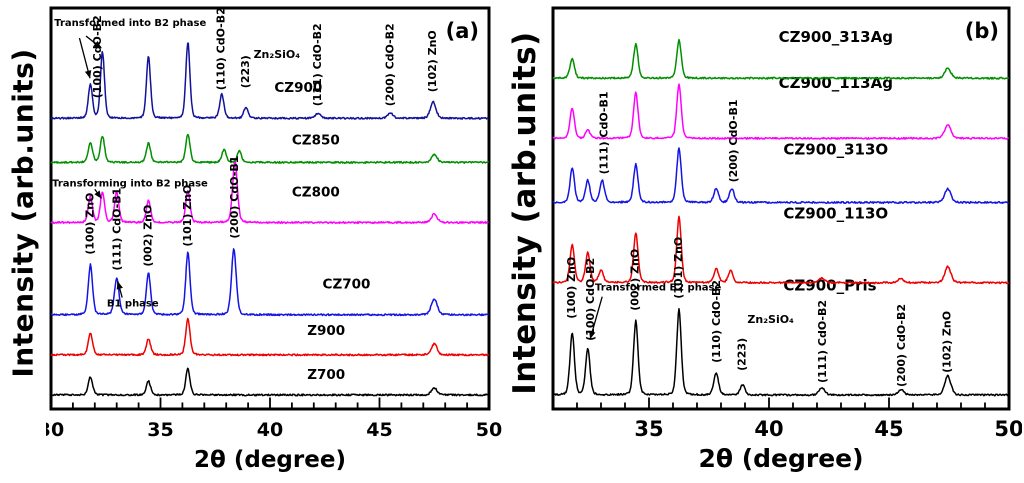 The image size is (1024, 483). I want to click on y-axis-label-b: Intensity (arb.units), so click(525, 212).